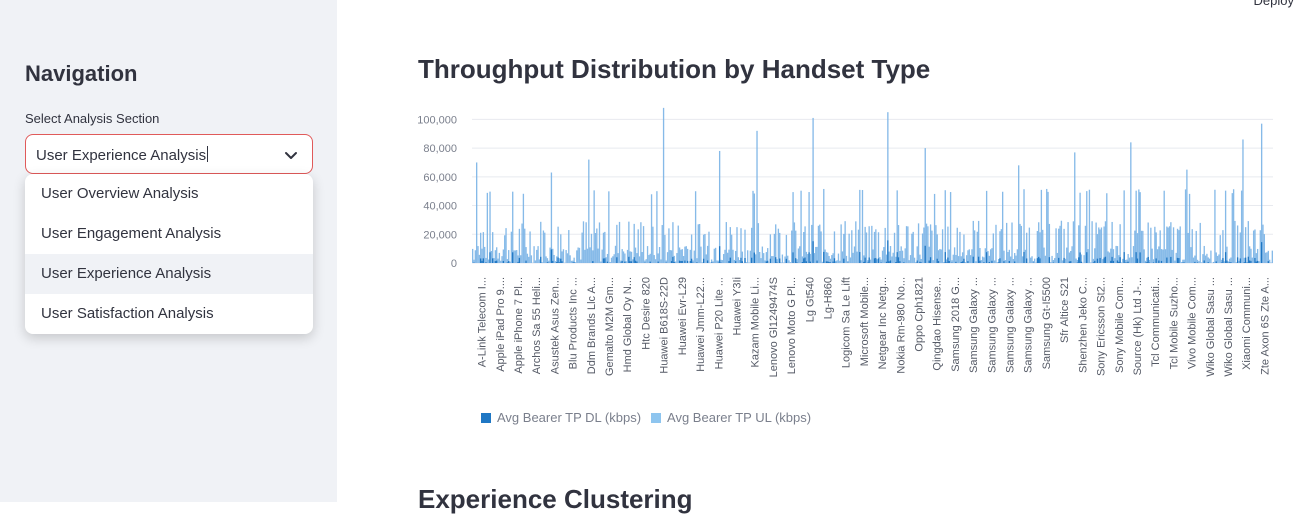 The image size is (1302, 515). Describe the element at coordinates (731, 417) in the screenshot. I see `legend-item-ul: Avg Bearer TP UL (kbps)` at that location.